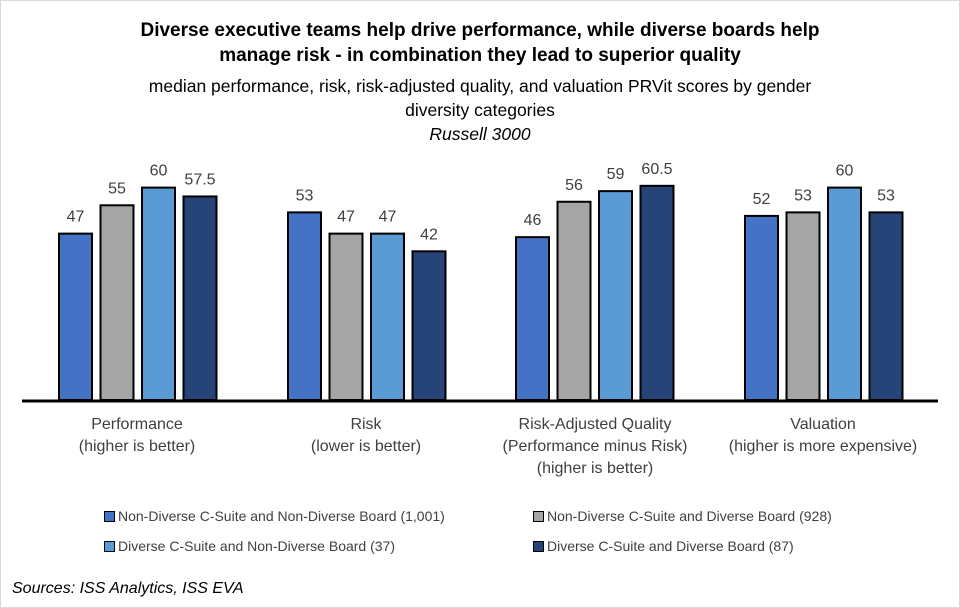  I want to click on data-label: 42, so click(429, 234).